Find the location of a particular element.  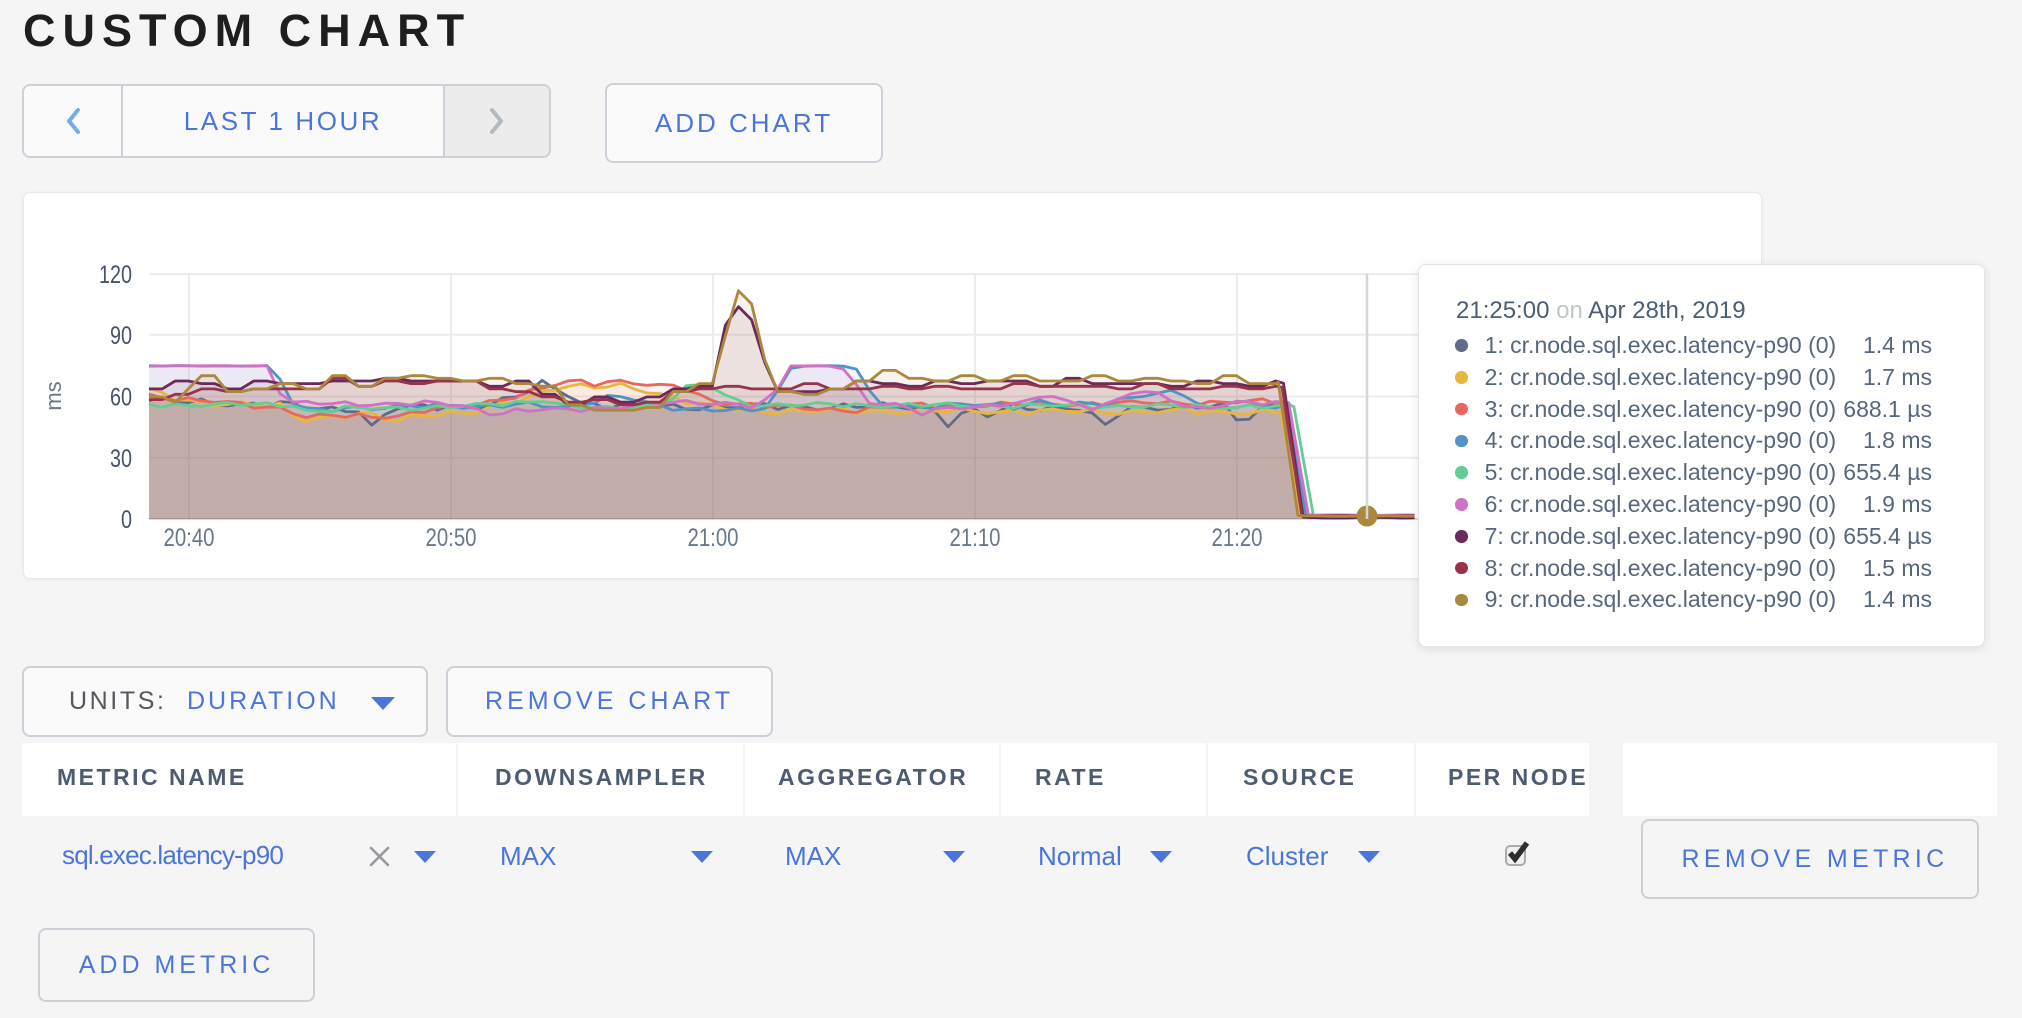

svg-text: 21:20 is located at coordinates (1237, 538).